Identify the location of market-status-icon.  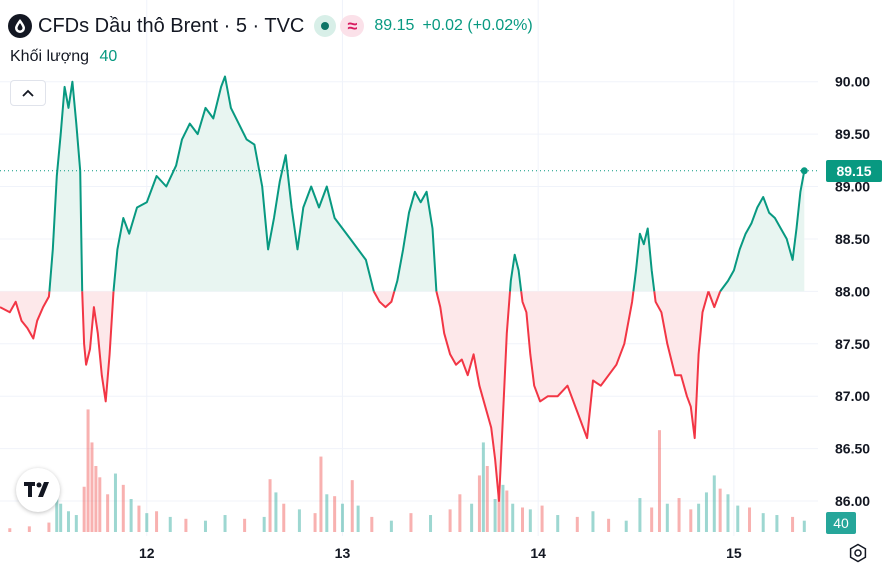
(325, 26).